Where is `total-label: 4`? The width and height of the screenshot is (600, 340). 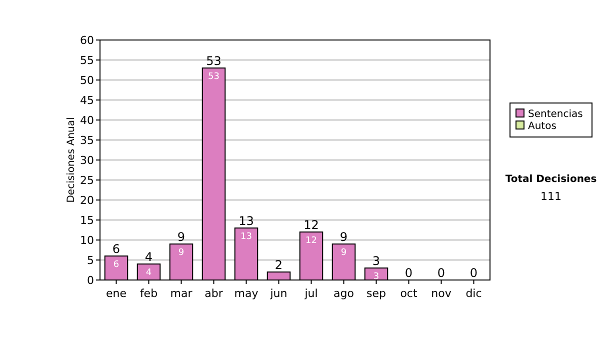 total-label: 4 is located at coordinates (148, 257).